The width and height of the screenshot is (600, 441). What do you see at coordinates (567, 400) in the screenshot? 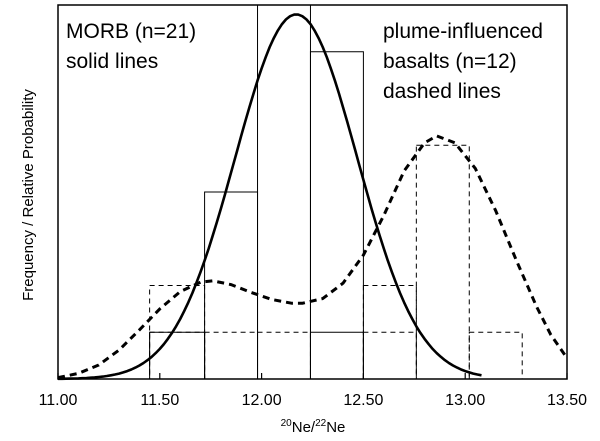
I see `x-tick-label: 13.50` at bounding box center [567, 400].